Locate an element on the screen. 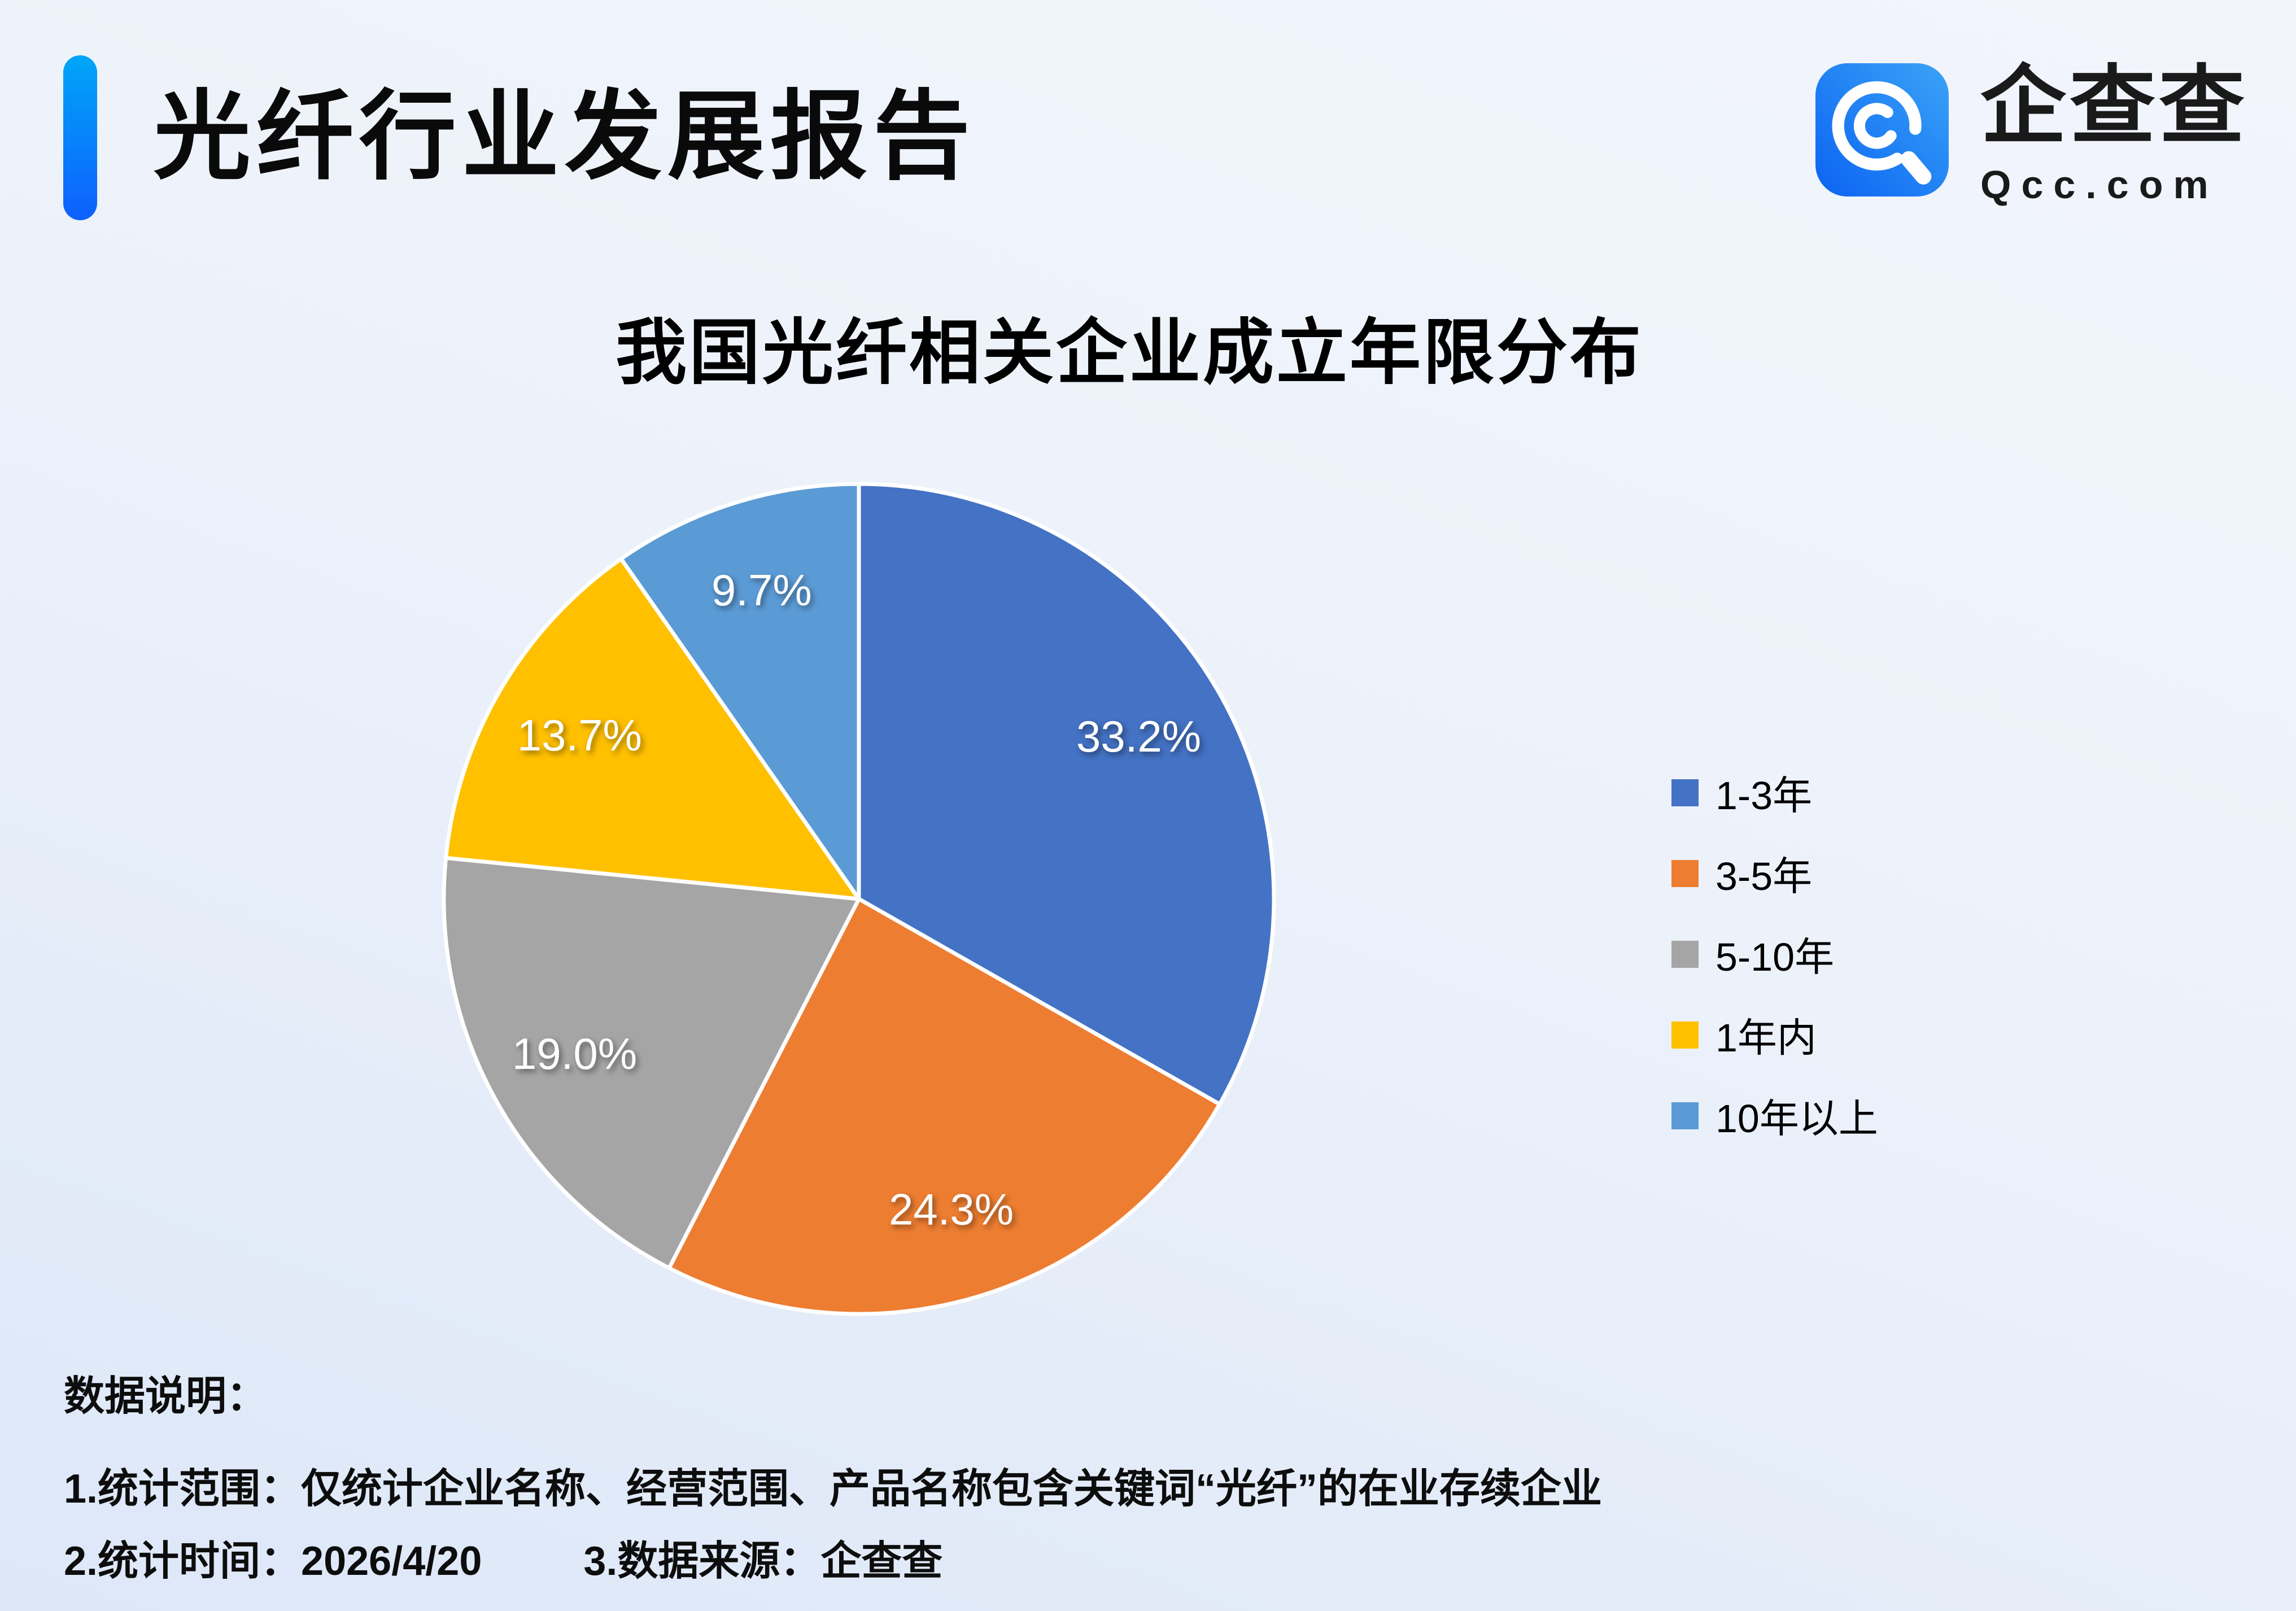  note-data-source: 3.数据来源：企查查 is located at coordinates (763, 1561).